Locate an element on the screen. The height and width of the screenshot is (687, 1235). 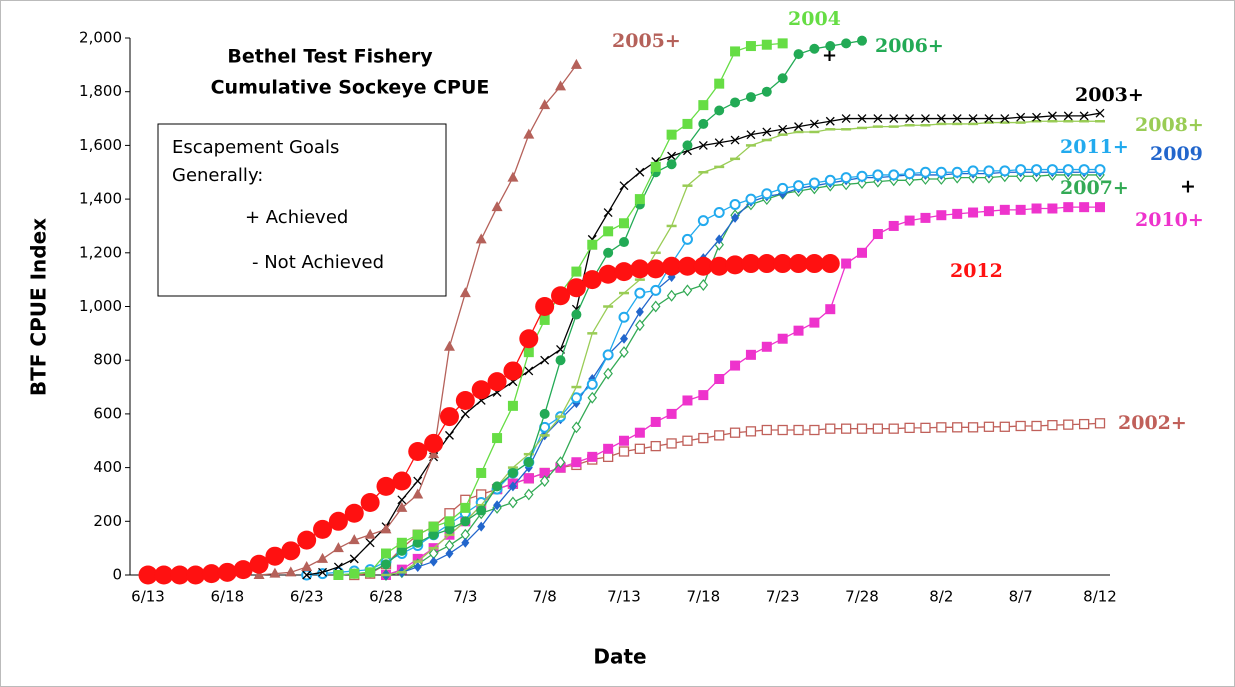
x-tick-label: 8/7 is located at coordinates (1021, 597).